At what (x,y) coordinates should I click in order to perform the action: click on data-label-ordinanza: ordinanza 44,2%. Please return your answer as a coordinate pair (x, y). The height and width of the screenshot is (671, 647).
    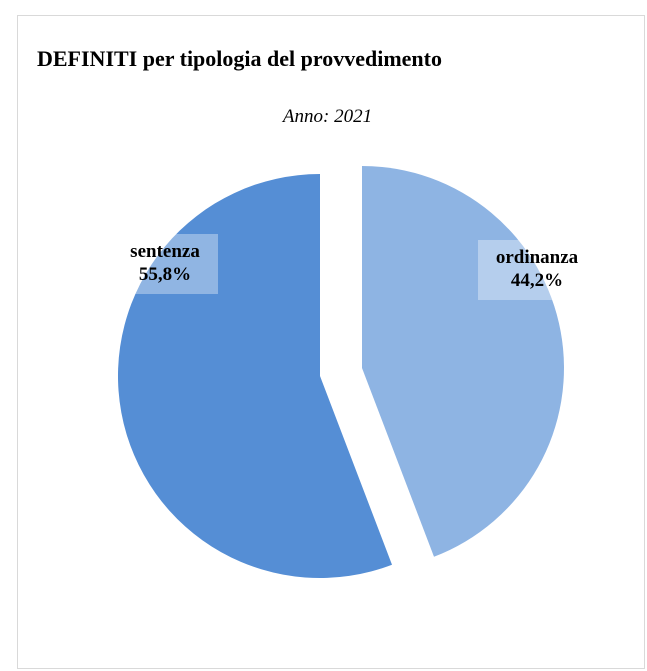
    Looking at the image, I should click on (537, 270).